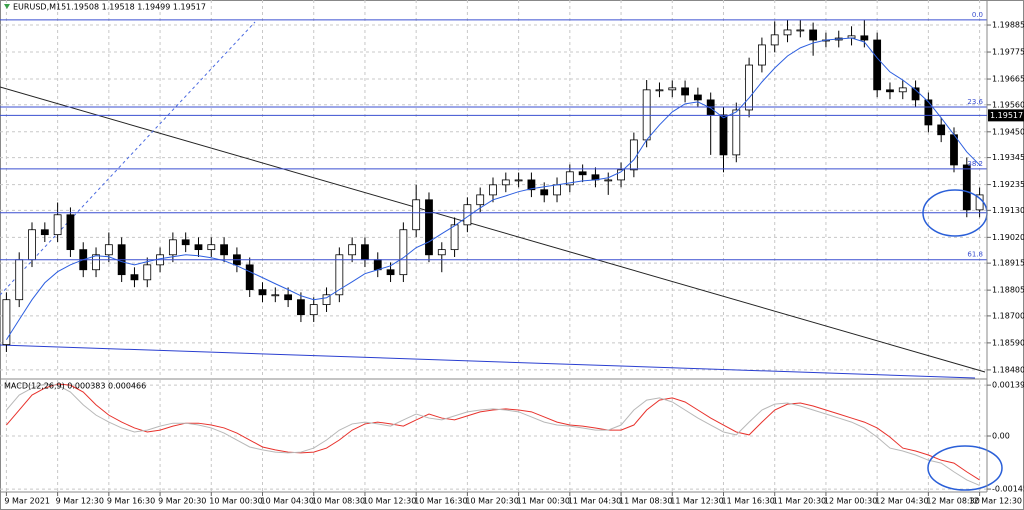 The width and height of the screenshot is (1024, 510). I want to click on y-tick-label: 1.19665, so click(1008, 79).